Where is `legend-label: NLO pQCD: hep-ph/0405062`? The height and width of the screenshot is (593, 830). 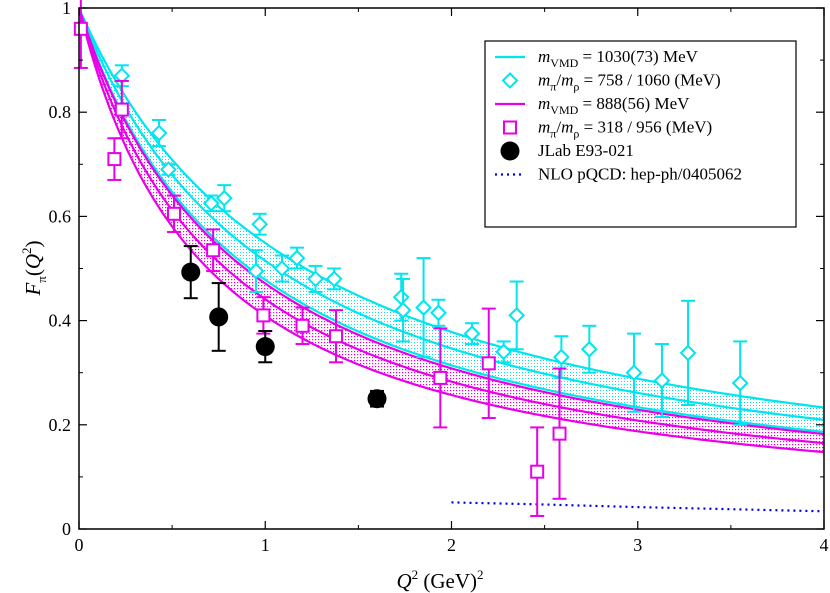 legend-label: NLO pQCD: hep-ph/0405062 is located at coordinates (640, 174).